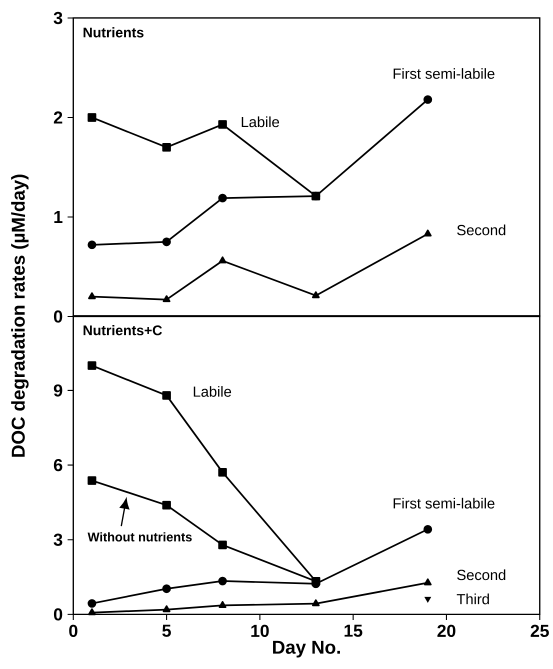  I want to click on x-axis-title: Day No., so click(306, 649).